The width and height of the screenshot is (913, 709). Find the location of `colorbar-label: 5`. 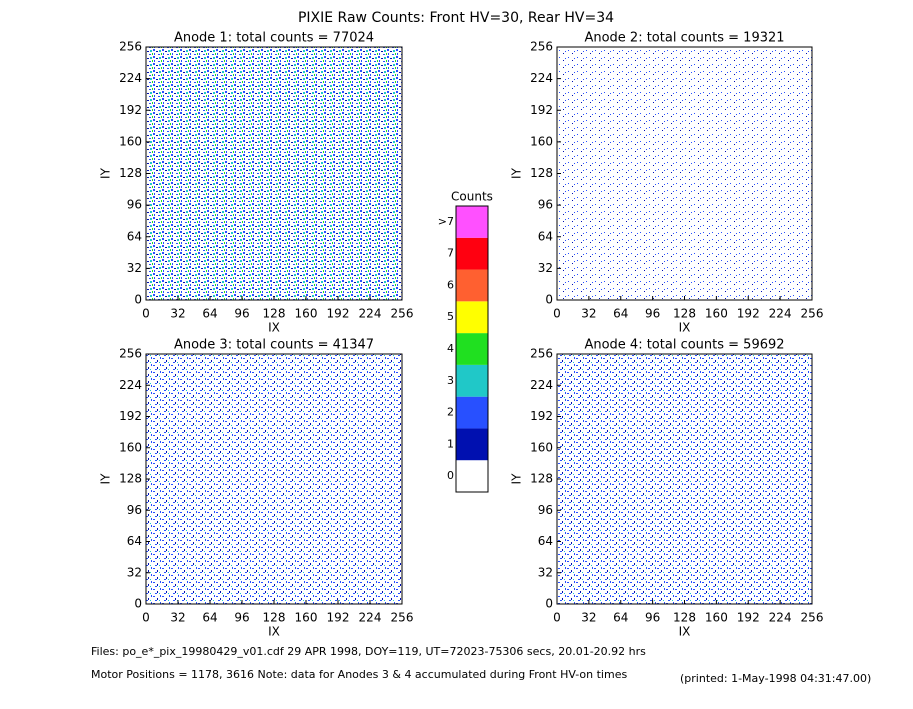

colorbar-label: 5 is located at coordinates (450, 316).